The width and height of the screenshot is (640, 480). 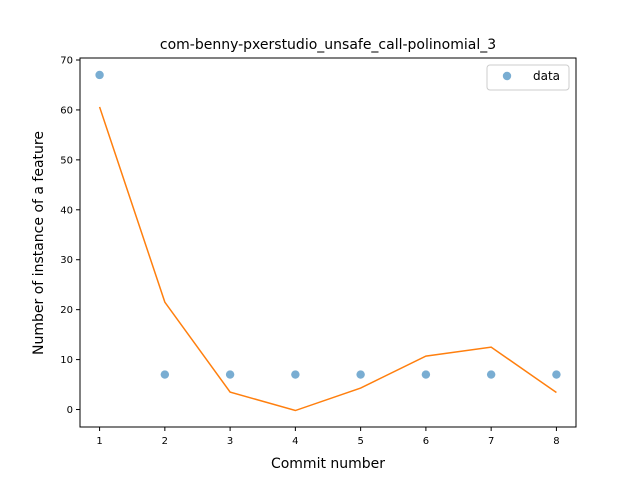 I want to click on legend-marker, so click(x=507, y=76).